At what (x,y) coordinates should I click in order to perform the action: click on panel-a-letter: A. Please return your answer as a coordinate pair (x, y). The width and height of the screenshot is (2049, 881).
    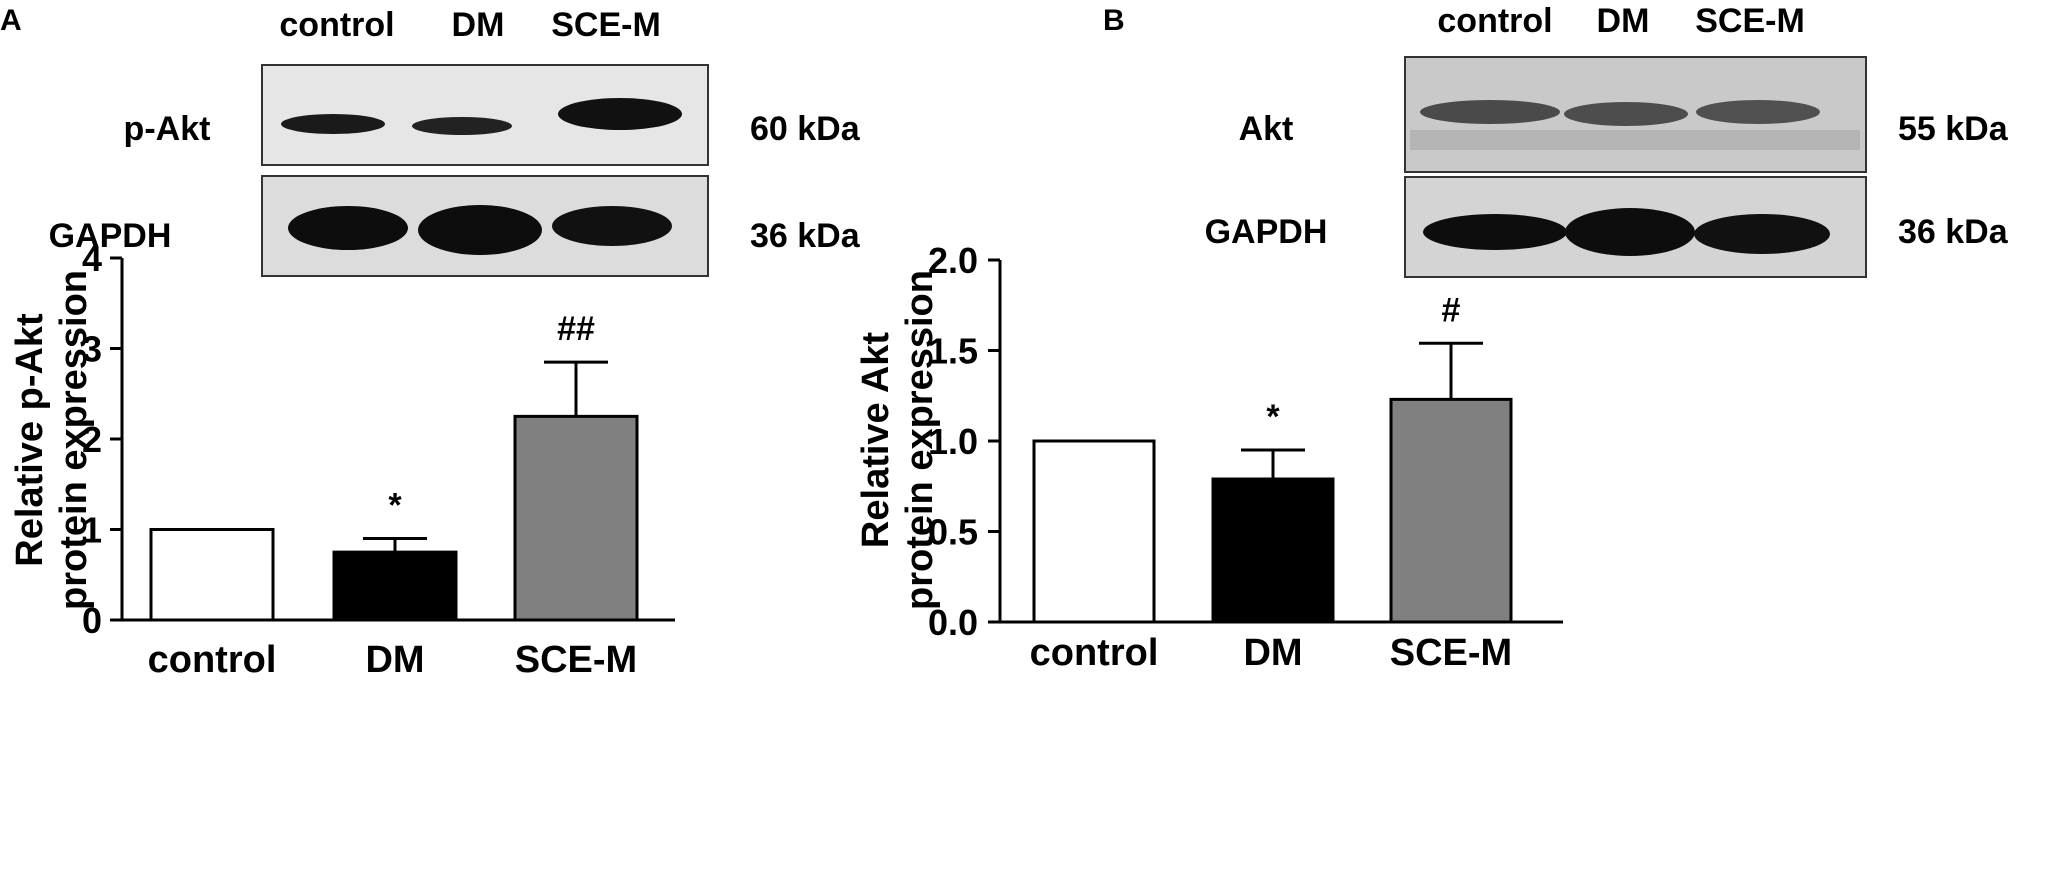
    Looking at the image, I should click on (11, 20).